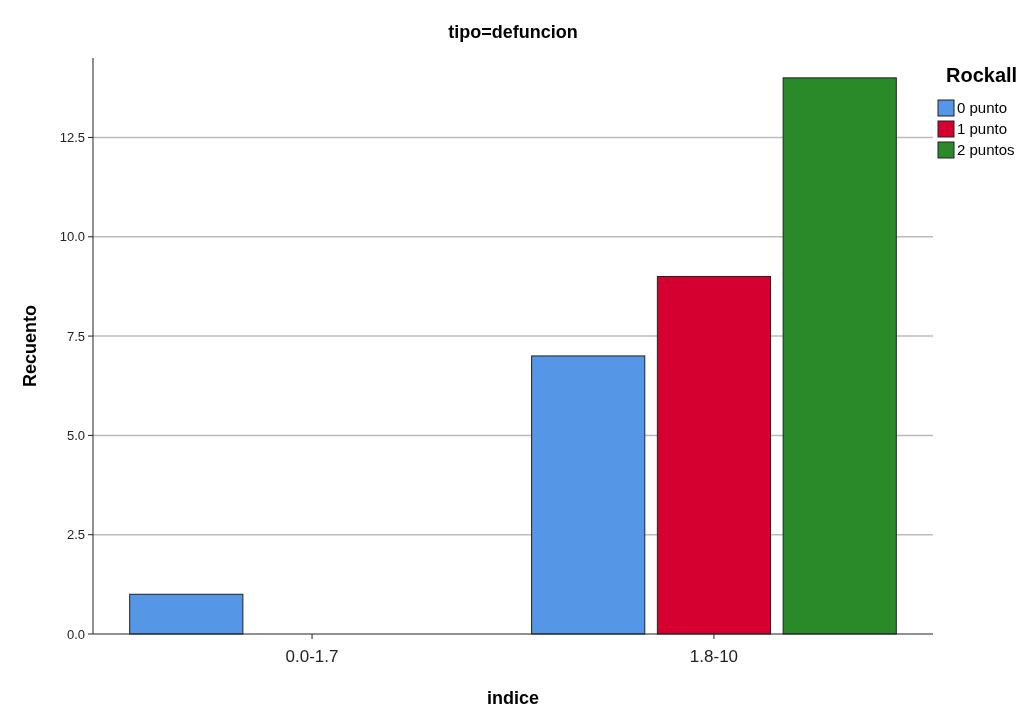 The width and height of the screenshot is (1027, 706). I want to click on legend-title: Rockall, so click(982, 75).